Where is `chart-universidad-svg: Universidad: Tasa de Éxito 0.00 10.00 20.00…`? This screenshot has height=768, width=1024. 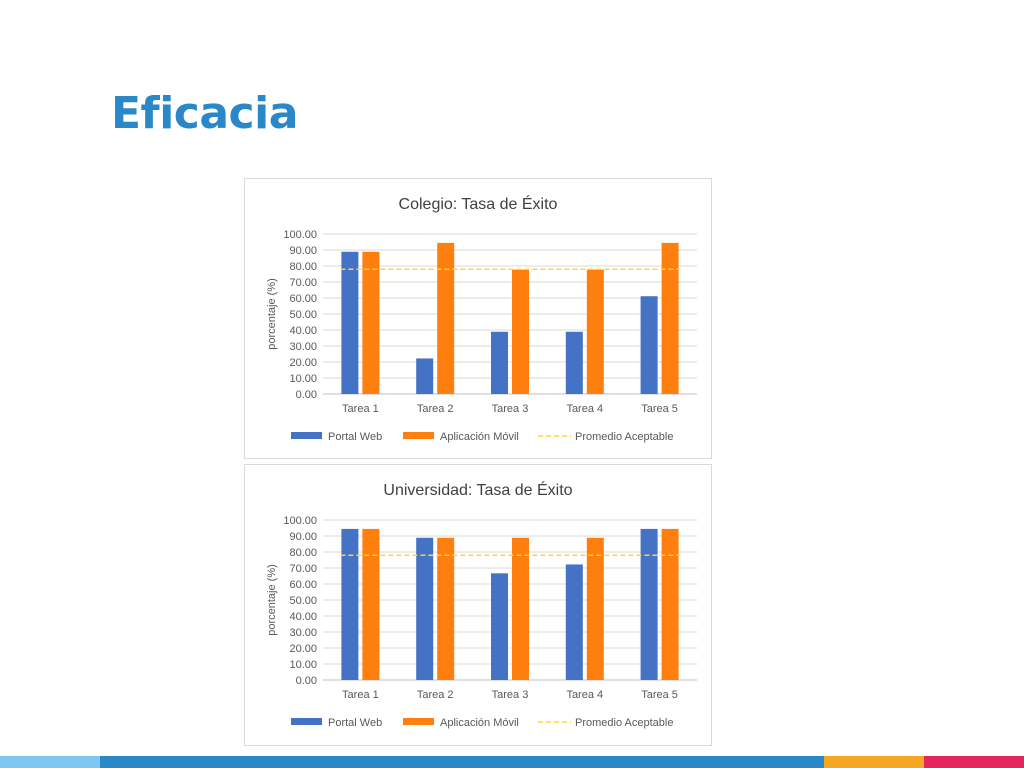
chart-universidad-svg: Universidad: Tasa de Éxito 0.00 10.00 20.00… is located at coordinates (481, 604).